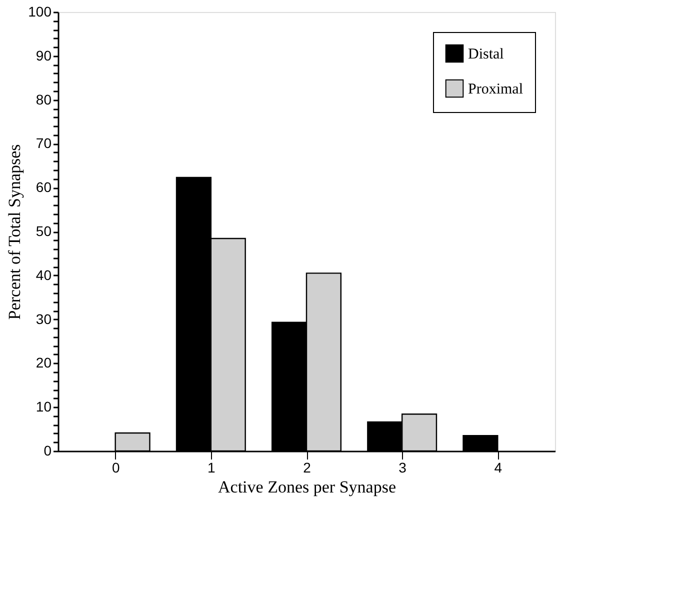  What do you see at coordinates (44, 143) in the screenshot?
I see `y-tick-label: 70` at bounding box center [44, 143].